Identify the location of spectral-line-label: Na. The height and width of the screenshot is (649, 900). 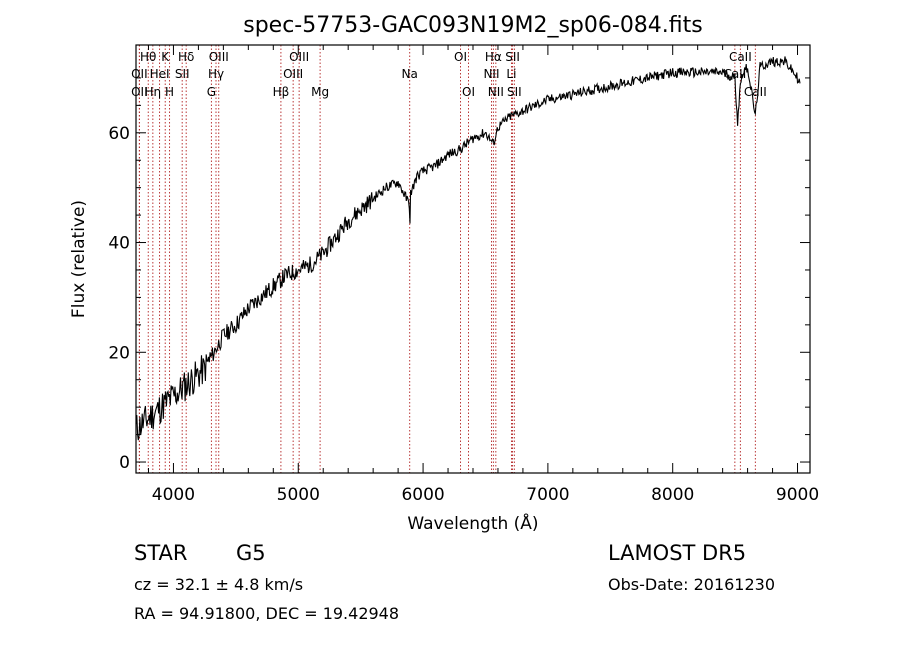
(410, 74).